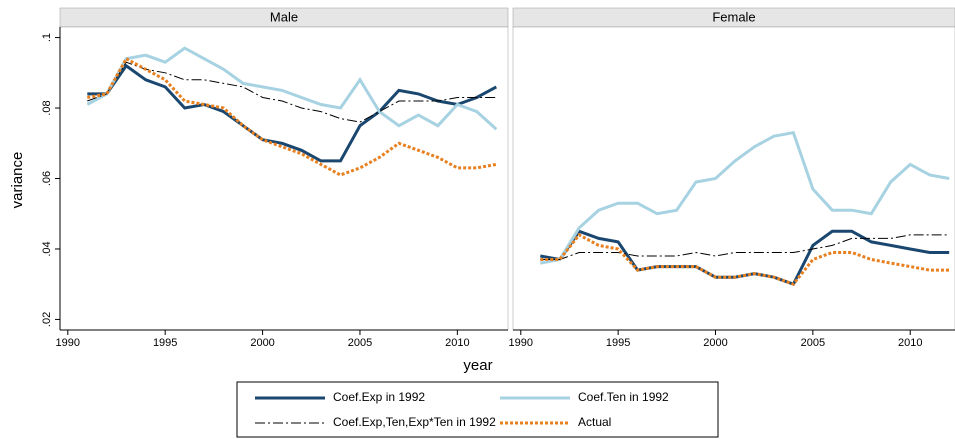 The width and height of the screenshot is (955, 439). Describe the element at coordinates (414, 422) in the screenshot. I see `legend-label: Coef.Exp,Ten,Exp*Ten in 1992` at that location.